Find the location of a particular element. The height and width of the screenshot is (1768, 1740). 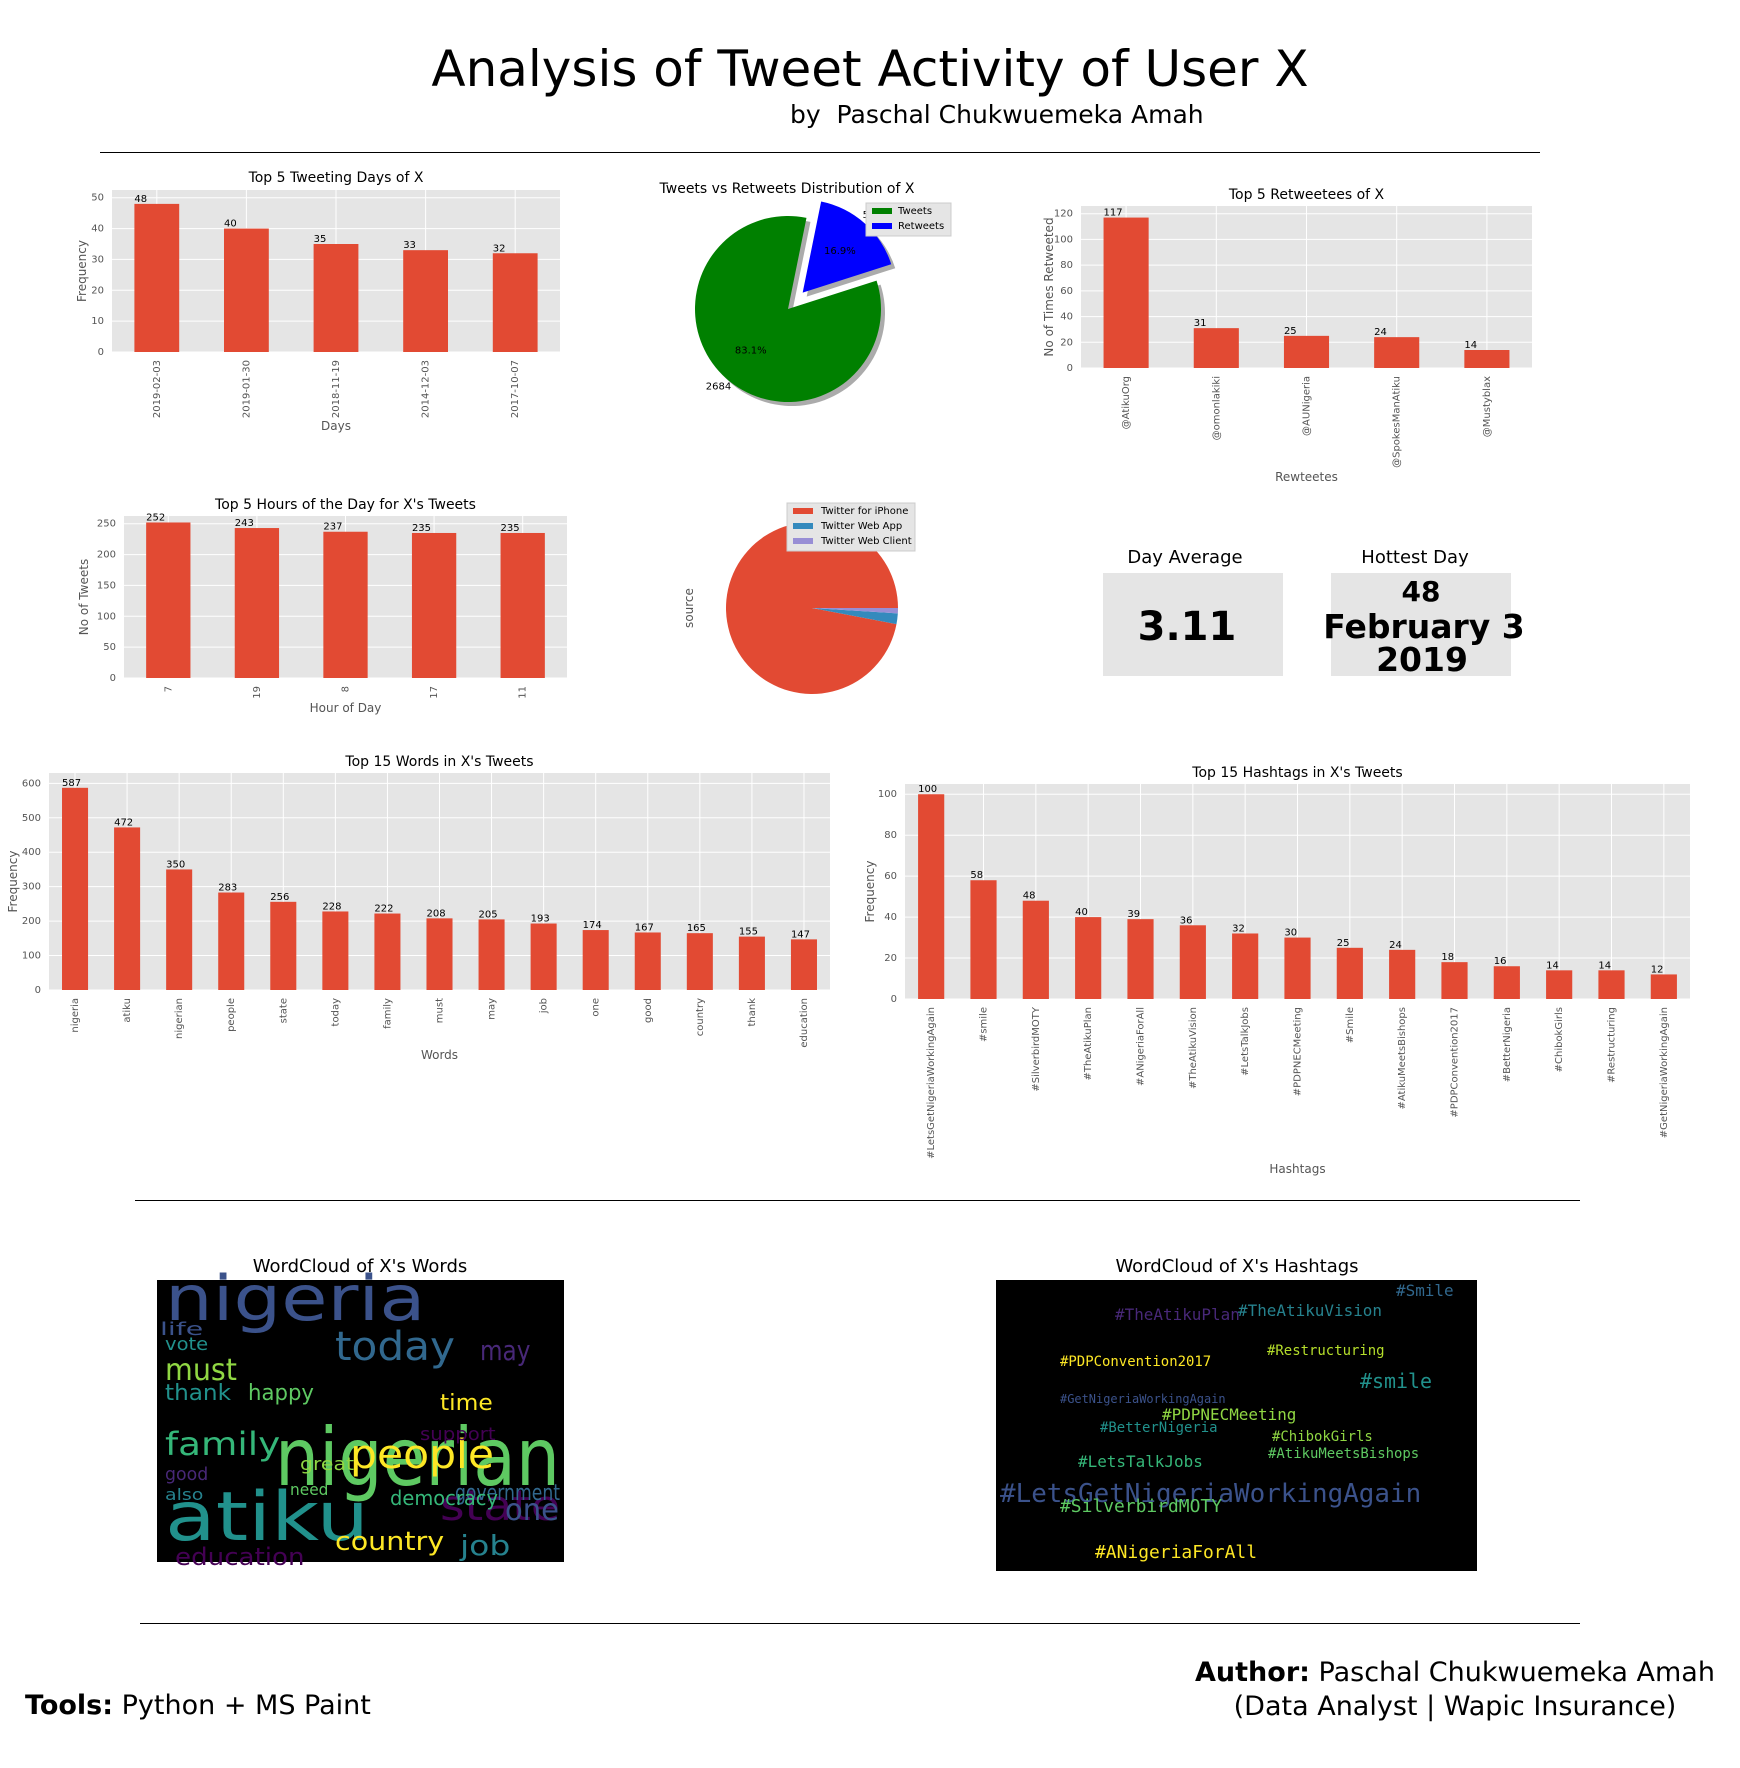

top-hashtags-xtick-label: #BetterNigeria is located at coordinates (1507, 1044).